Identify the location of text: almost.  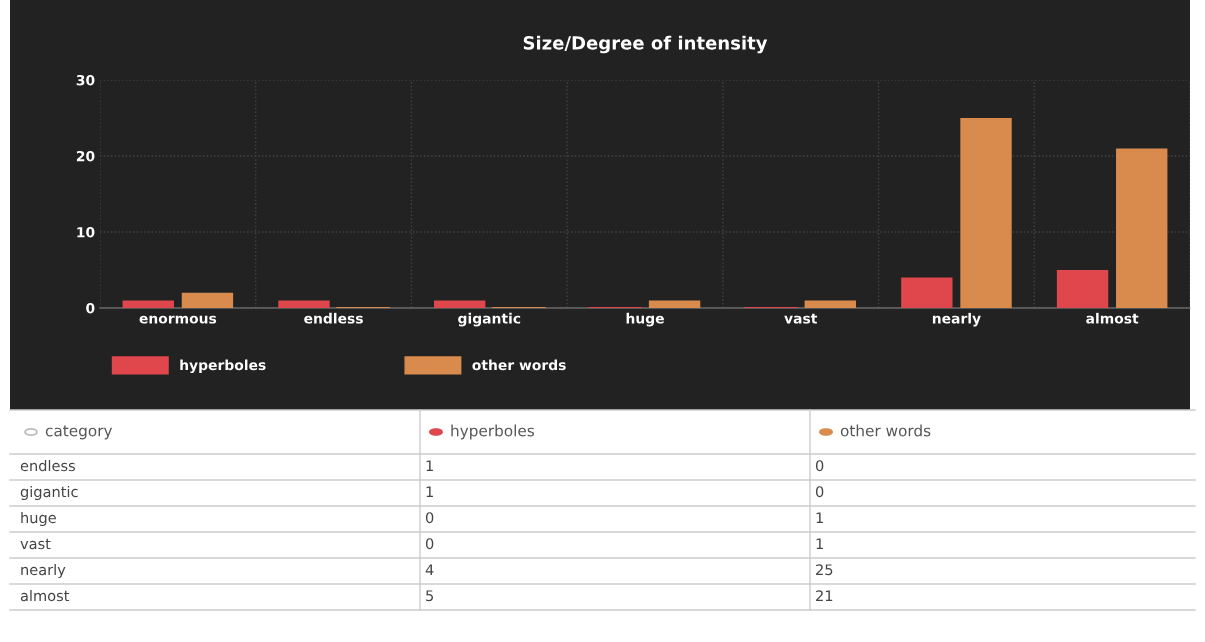
(45, 595).